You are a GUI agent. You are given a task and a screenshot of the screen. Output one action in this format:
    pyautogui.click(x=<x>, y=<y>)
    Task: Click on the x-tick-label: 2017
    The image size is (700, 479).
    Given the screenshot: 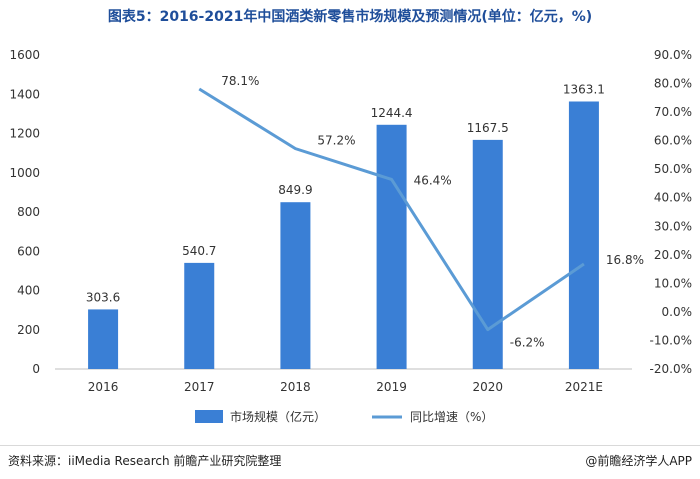 What is the action you would take?
    pyautogui.click(x=199, y=387)
    